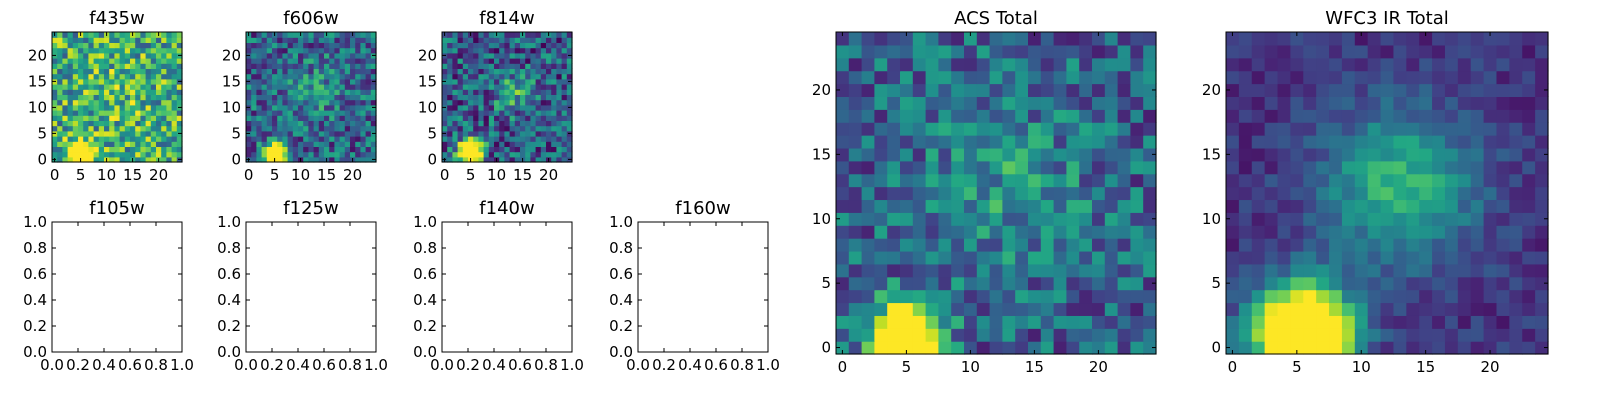  Describe the element at coordinates (130, 365) in the screenshot. I see `x-tick-label: 0.6` at that location.